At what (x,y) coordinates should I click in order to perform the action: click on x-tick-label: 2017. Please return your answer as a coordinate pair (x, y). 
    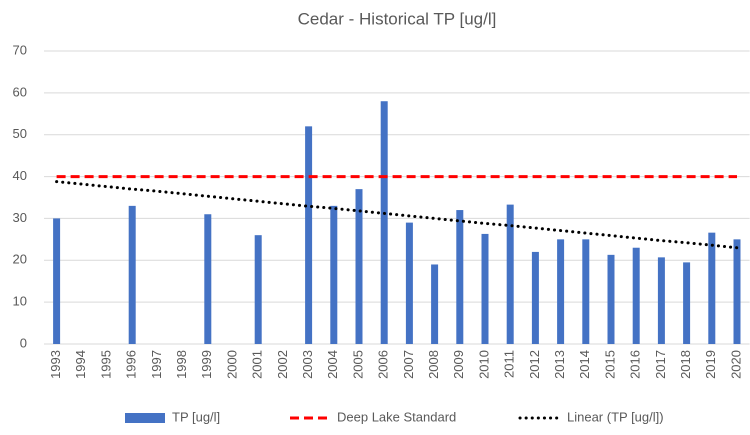
    Looking at the image, I should click on (660, 364).